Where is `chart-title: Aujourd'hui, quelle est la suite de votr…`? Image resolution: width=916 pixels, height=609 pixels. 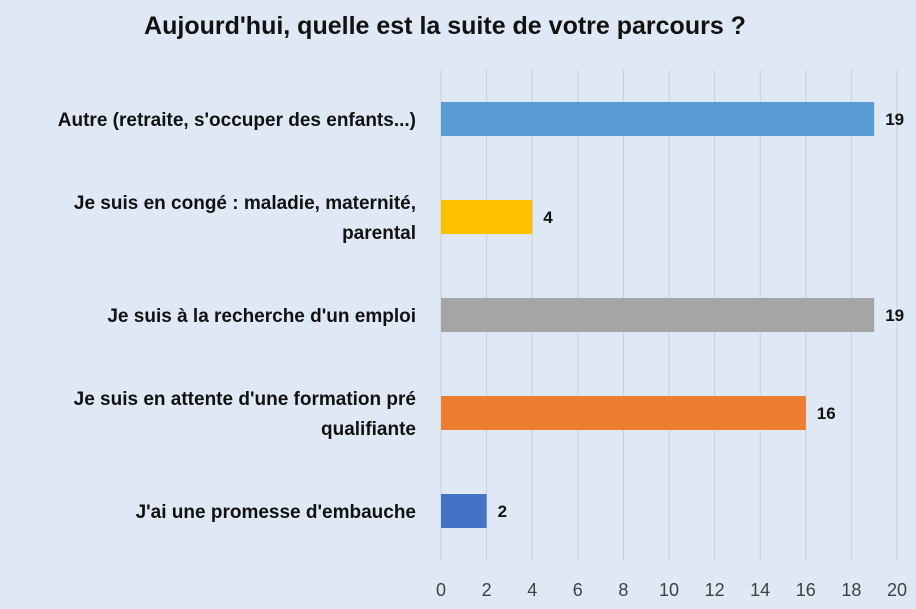 chart-title: Aujourd'hui, quelle est la suite de votr… is located at coordinates (445, 26).